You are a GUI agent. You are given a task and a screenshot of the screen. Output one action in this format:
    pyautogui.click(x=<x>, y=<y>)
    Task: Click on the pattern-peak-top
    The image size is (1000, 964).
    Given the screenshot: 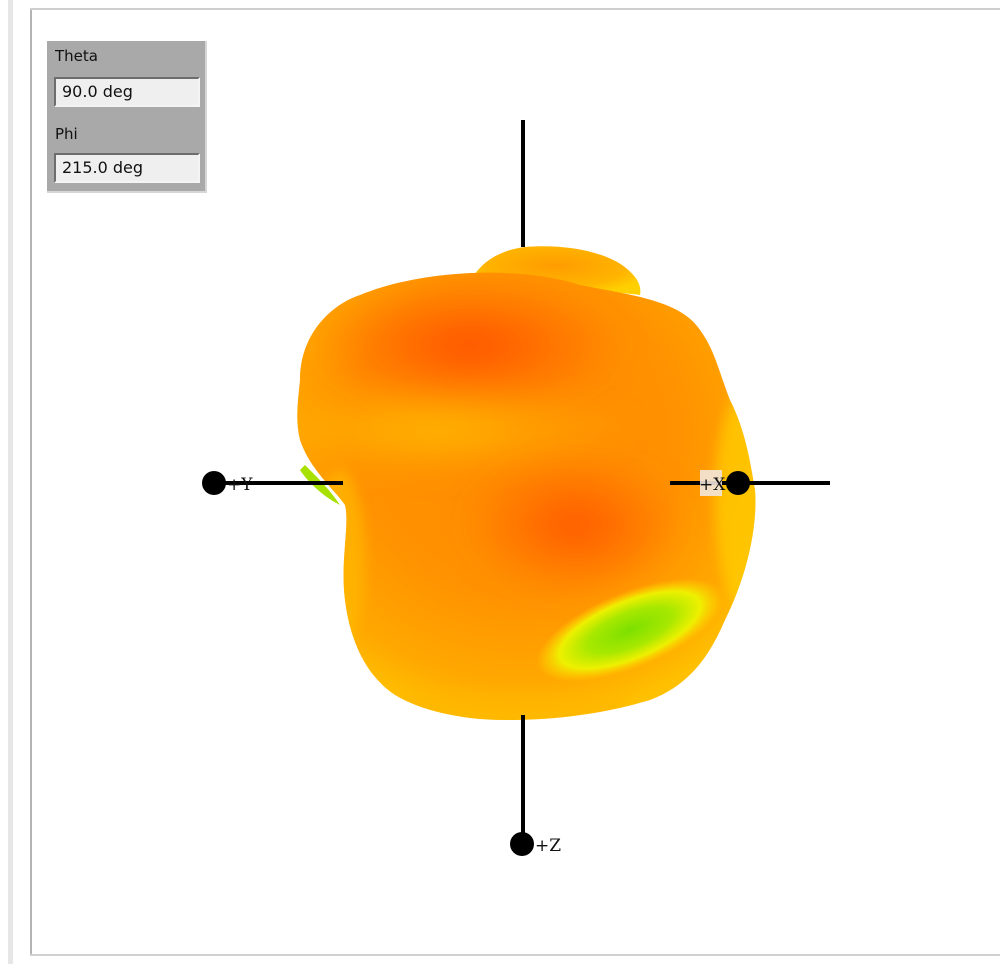 What is the action you would take?
    pyautogui.click(x=470, y=345)
    